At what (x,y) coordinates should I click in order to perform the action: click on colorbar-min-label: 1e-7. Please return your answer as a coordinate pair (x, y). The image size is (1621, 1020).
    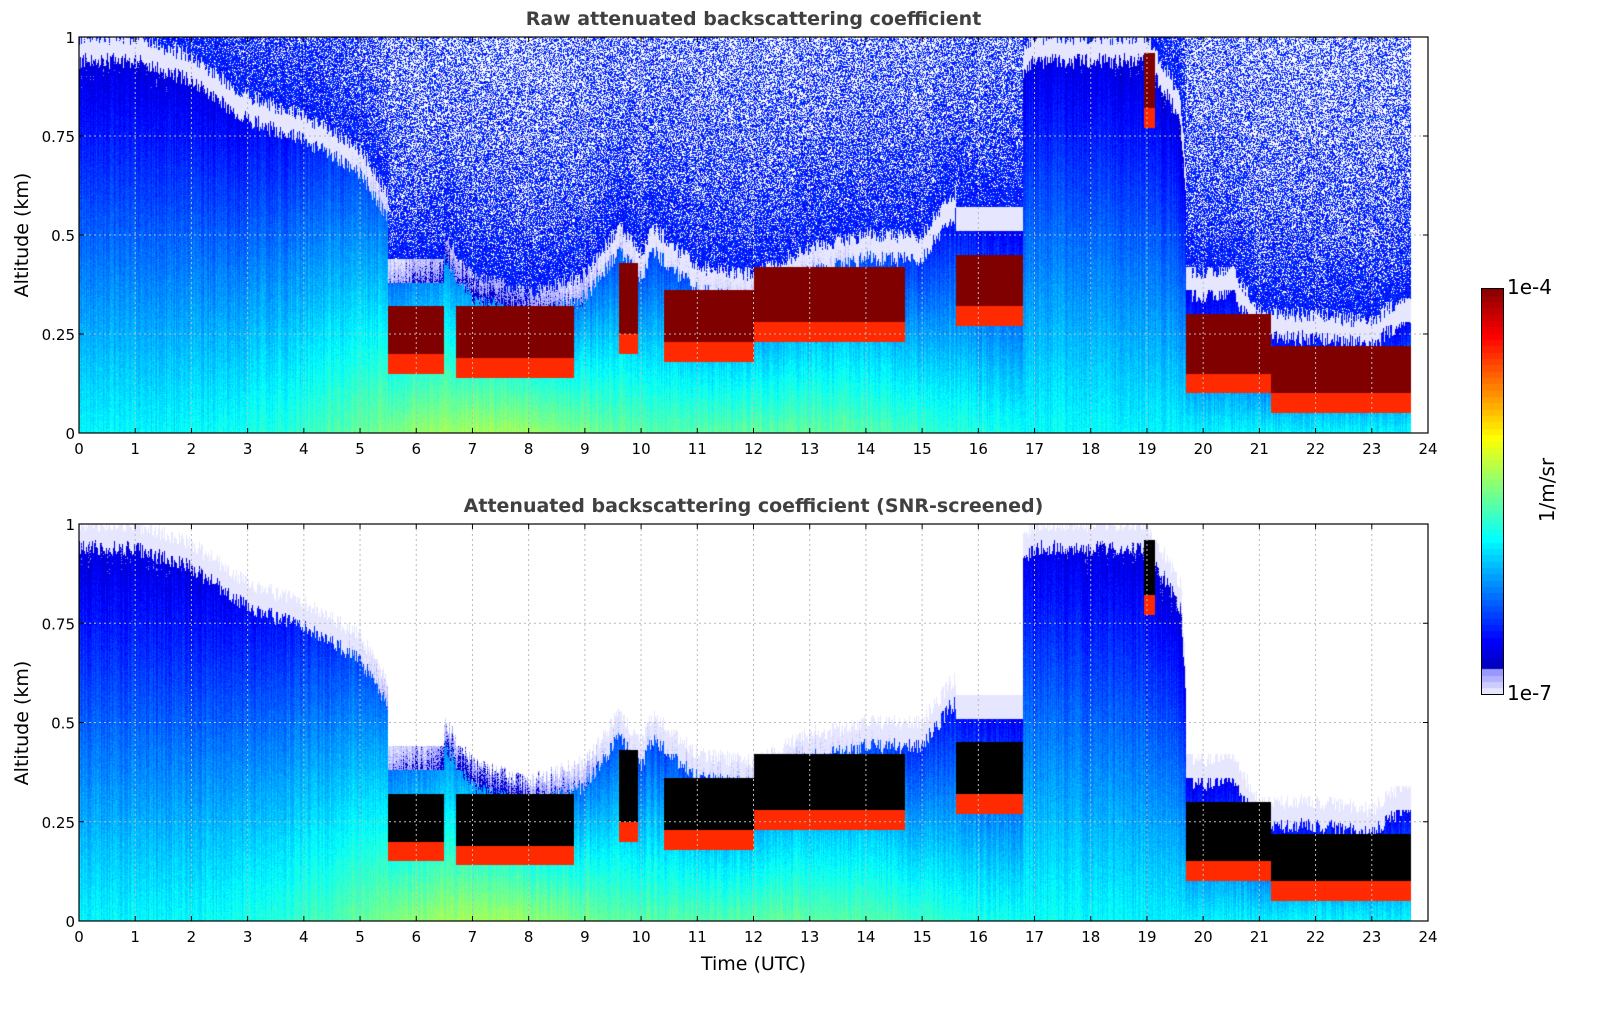
    Looking at the image, I should click on (1529, 693).